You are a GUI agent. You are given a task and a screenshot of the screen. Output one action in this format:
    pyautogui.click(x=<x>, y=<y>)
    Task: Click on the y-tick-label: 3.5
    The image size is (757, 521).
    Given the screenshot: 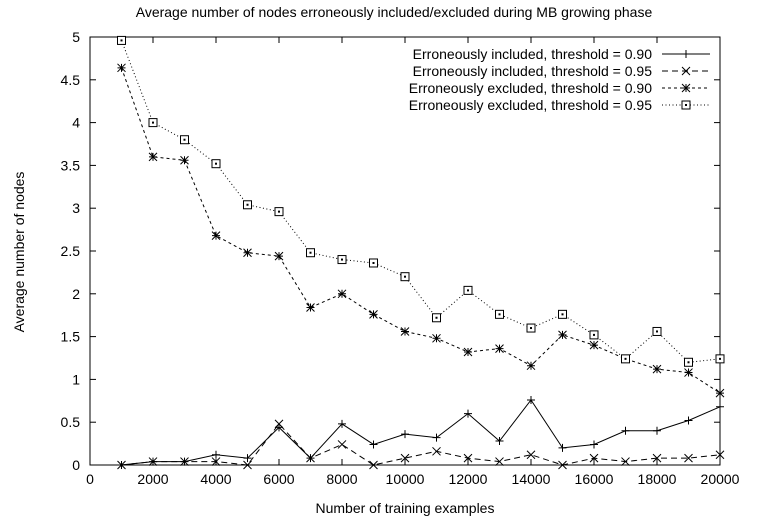 What is the action you would take?
    pyautogui.click(x=71, y=165)
    